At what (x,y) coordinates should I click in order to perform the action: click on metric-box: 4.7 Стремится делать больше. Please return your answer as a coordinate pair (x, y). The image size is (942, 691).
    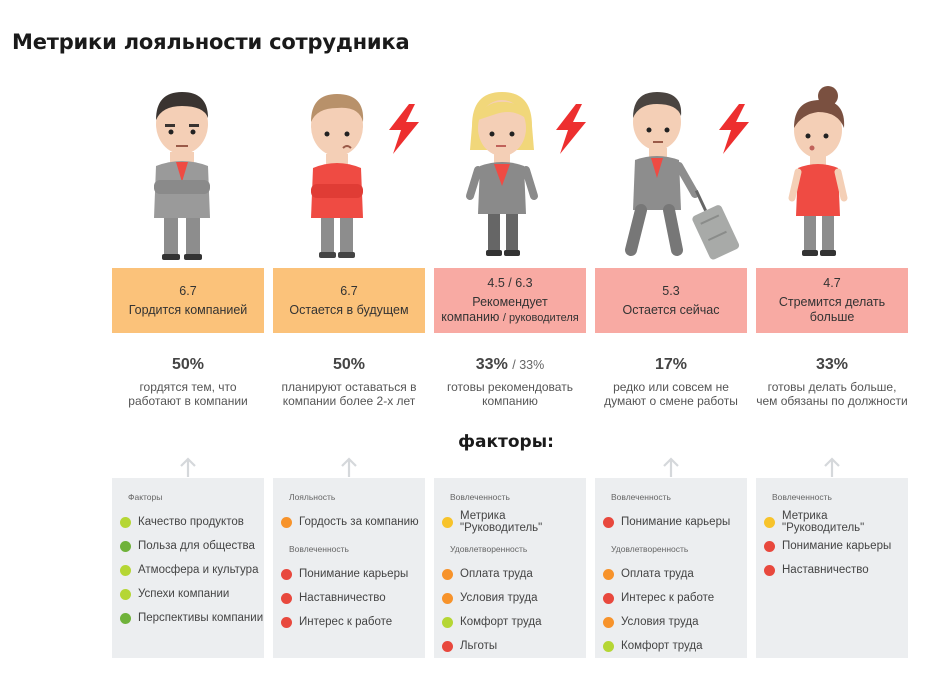
    Looking at the image, I should click on (832, 300).